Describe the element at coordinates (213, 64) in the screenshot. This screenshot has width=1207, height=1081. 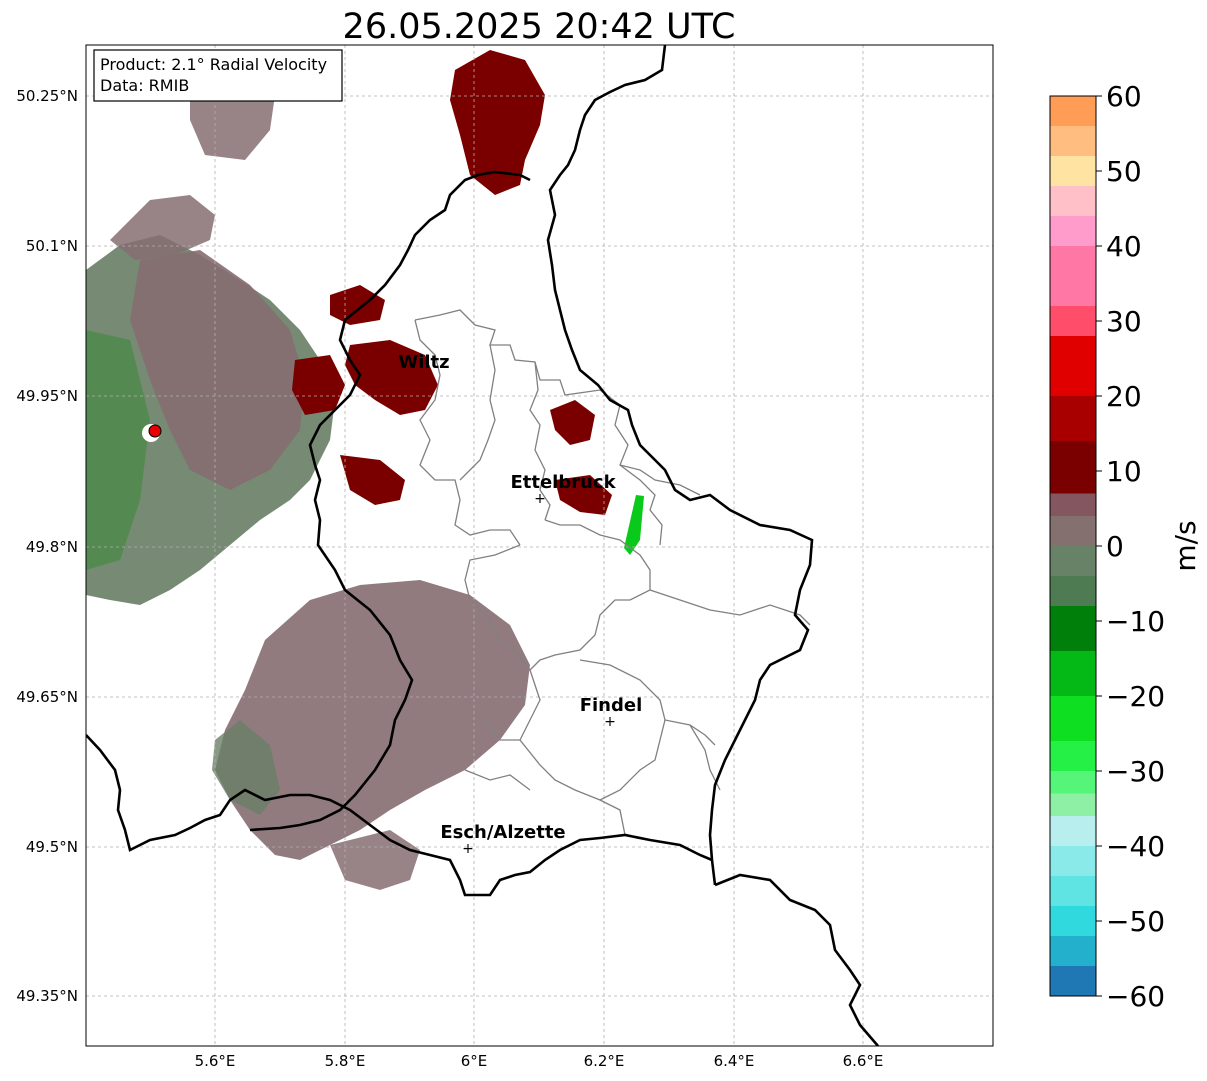
I see `info-product: Product: 2.1° Radial Velocity` at that location.